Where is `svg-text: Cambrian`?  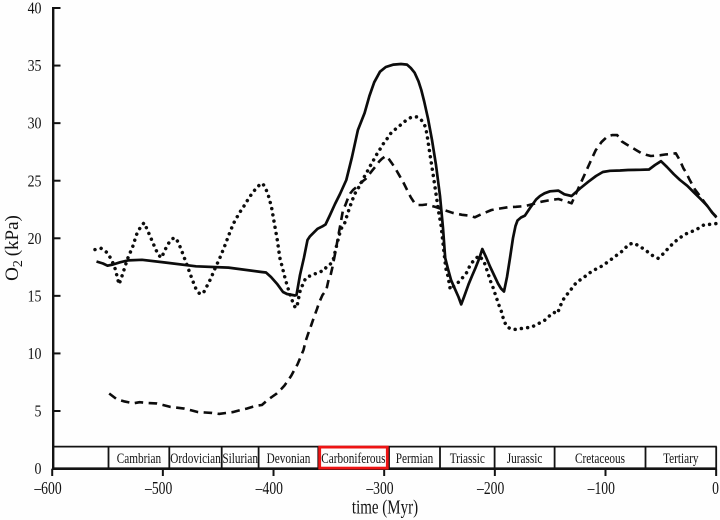
svg-text: Cambrian is located at coordinates (139, 457).